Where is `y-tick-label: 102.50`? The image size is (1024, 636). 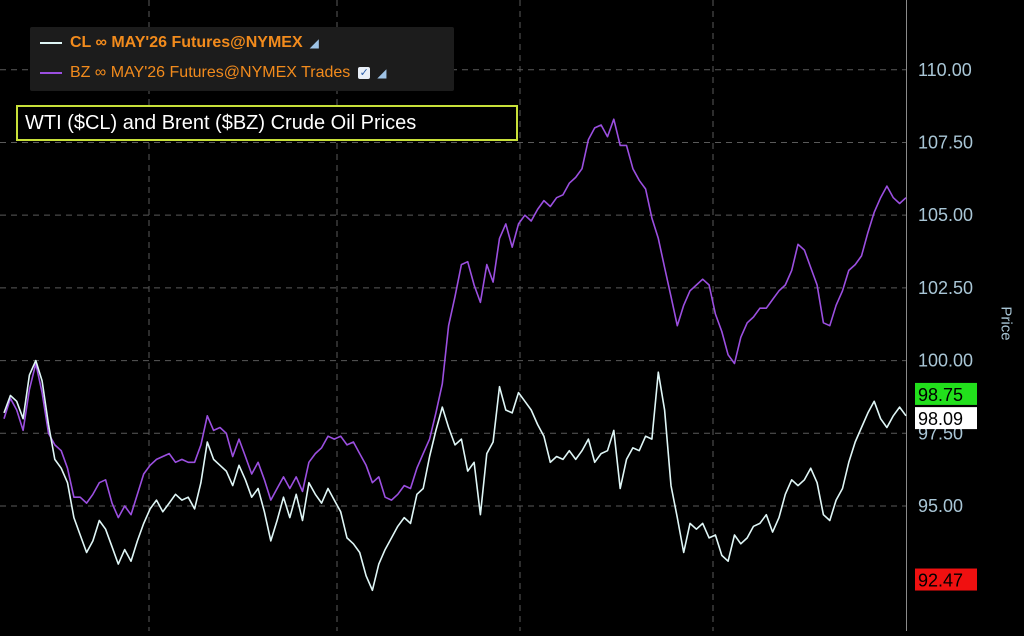
y-tick-label: 102.50 is located at coordinates (945, 288).